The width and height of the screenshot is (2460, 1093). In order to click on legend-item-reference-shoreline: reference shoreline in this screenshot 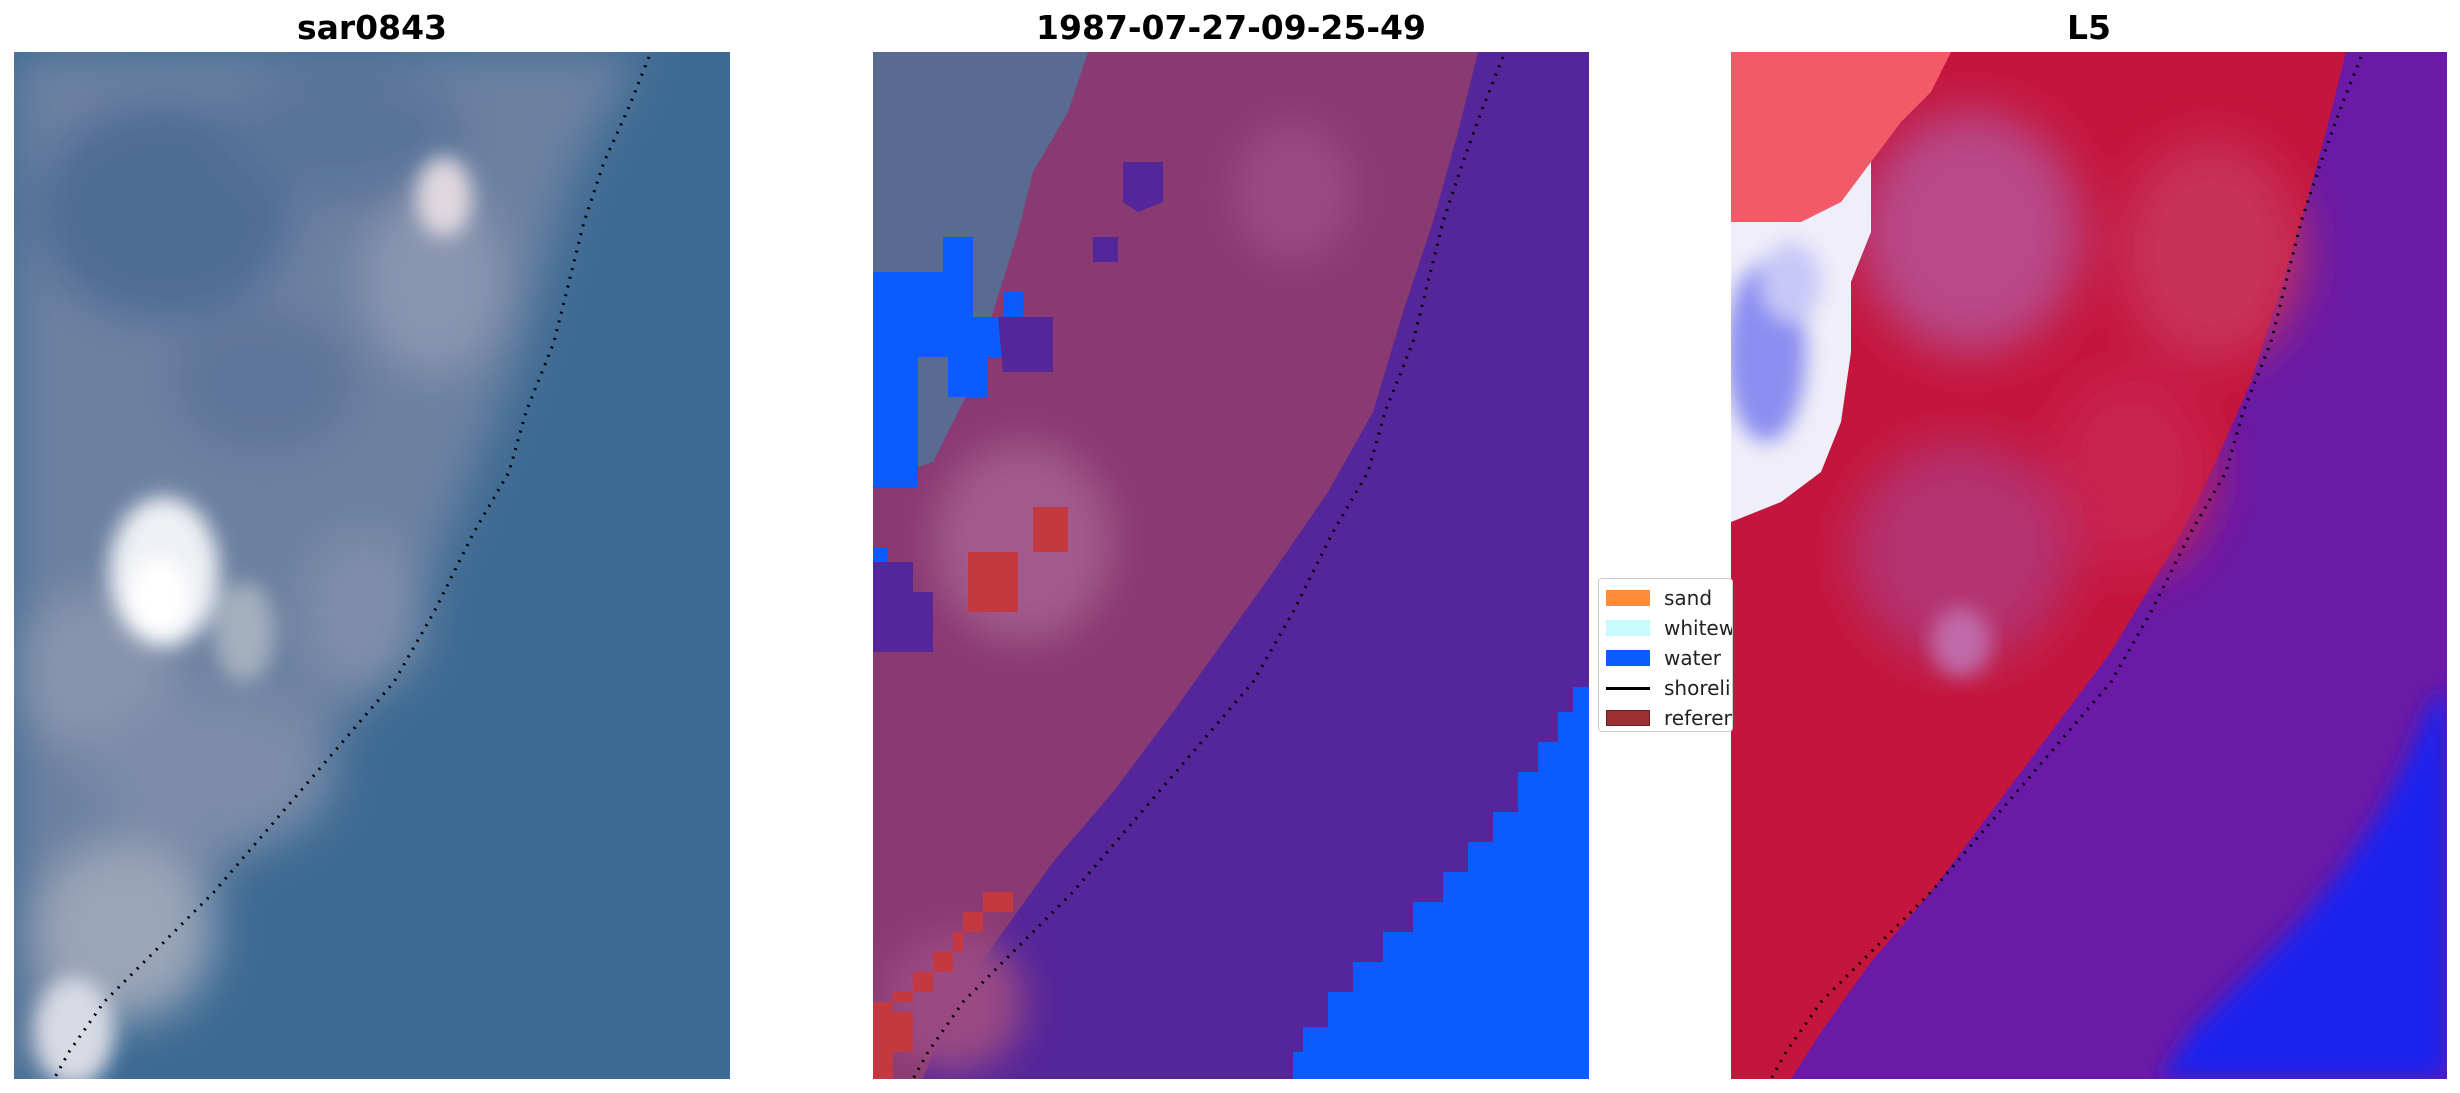, I will do `click(1669, 718)`.